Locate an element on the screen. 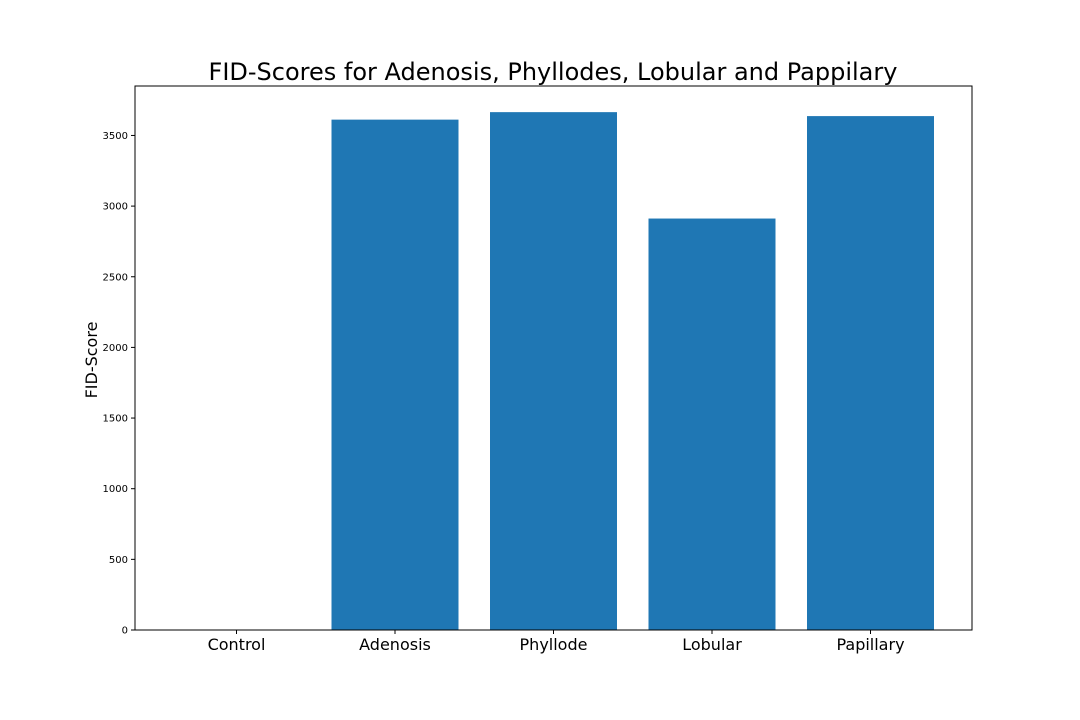 This screenshot has width=1080, height=720. y-tick-label: 1000 is located at coordinates (115, 489).